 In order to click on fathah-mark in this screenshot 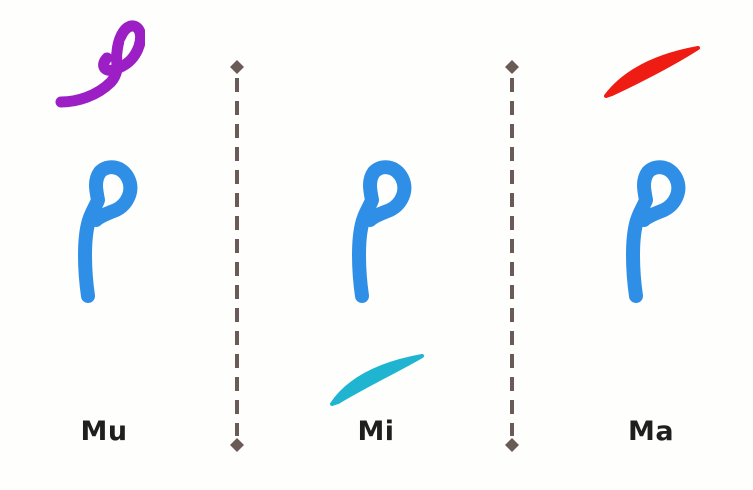, I will do `click(652, 72)`.